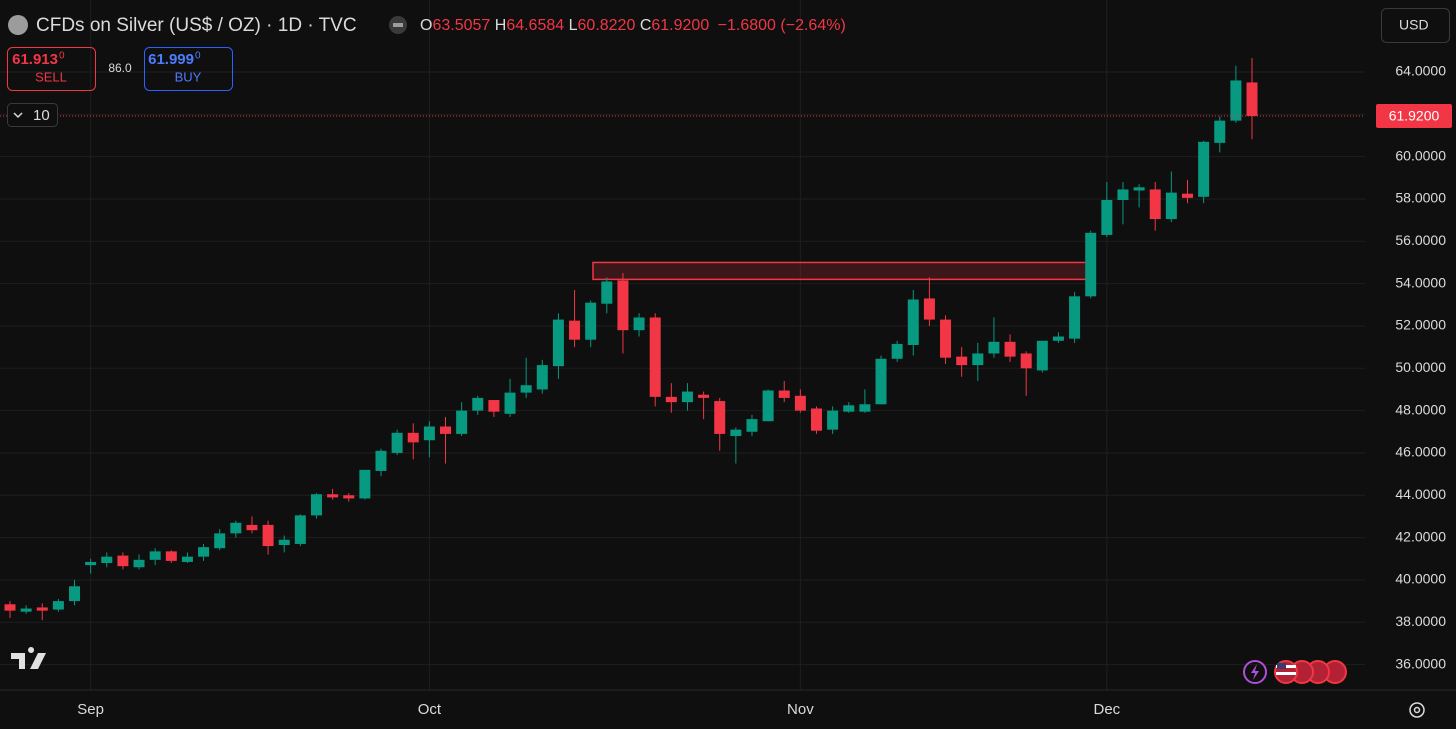  I want to click on lightning-icon, so click(1255, 672).